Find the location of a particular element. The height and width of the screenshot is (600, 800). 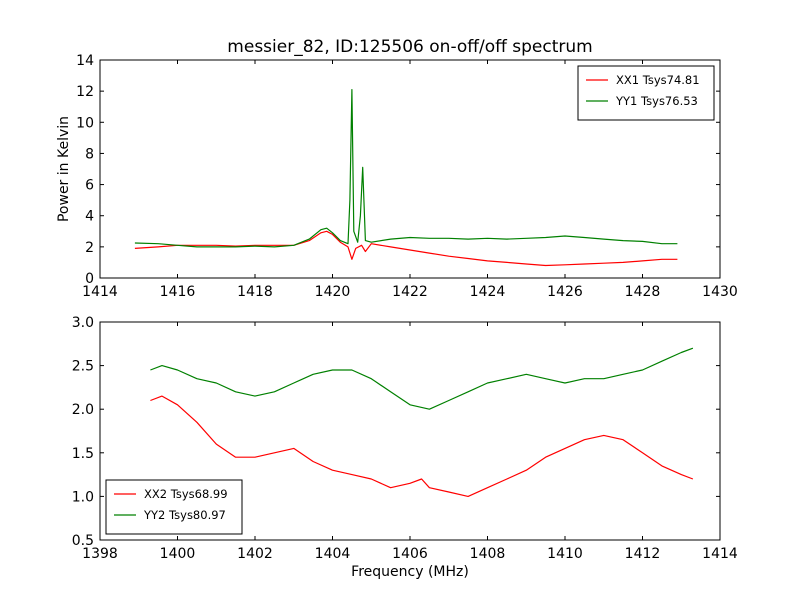

x-tick-label: 1430 is located at coordinates (720, 292).